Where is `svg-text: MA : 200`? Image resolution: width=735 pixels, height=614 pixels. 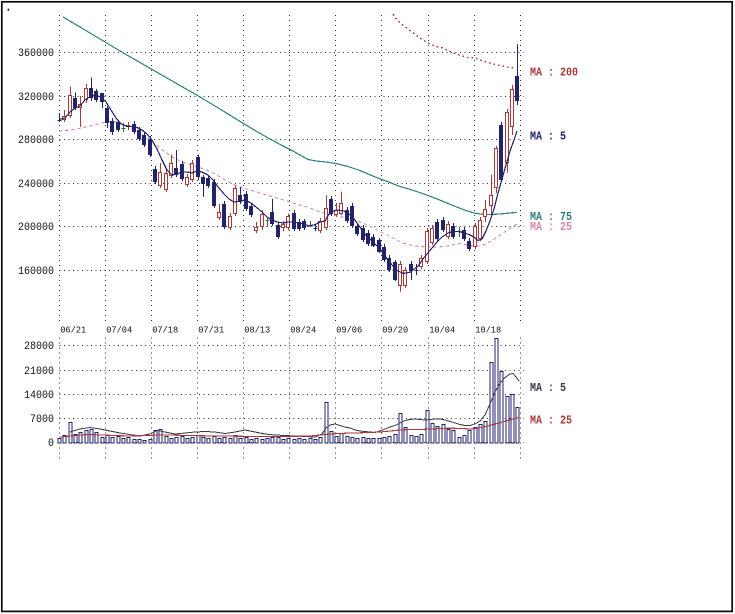
svg-text: MA : 200 is located at coordinates (554, 72).